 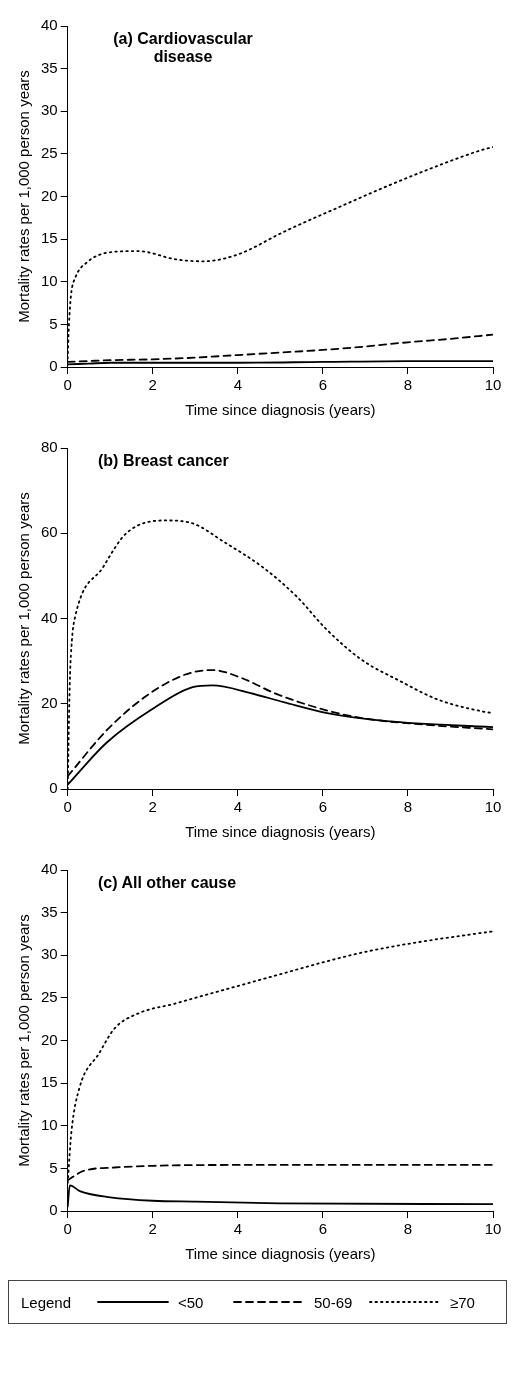 I want to click on legend-title: Legend, so click(x=47, y=1302).